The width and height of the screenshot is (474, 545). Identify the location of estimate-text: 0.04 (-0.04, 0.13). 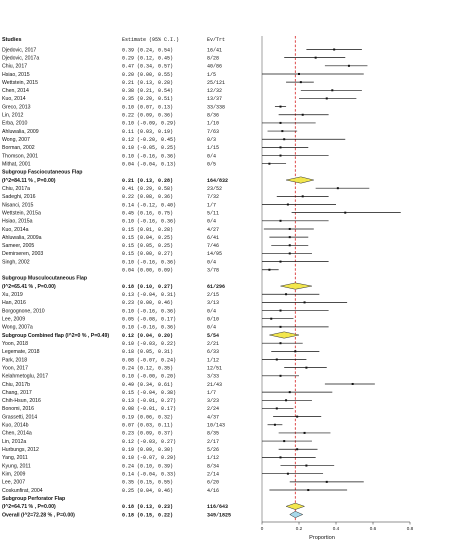
(149, 165).